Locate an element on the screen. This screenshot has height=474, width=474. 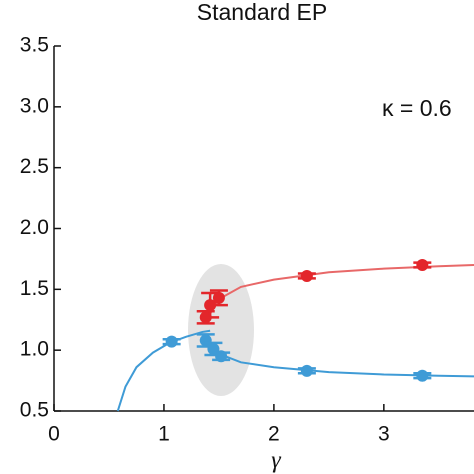
y-tick-label: 0.5 is located at coordinates (34, 410).